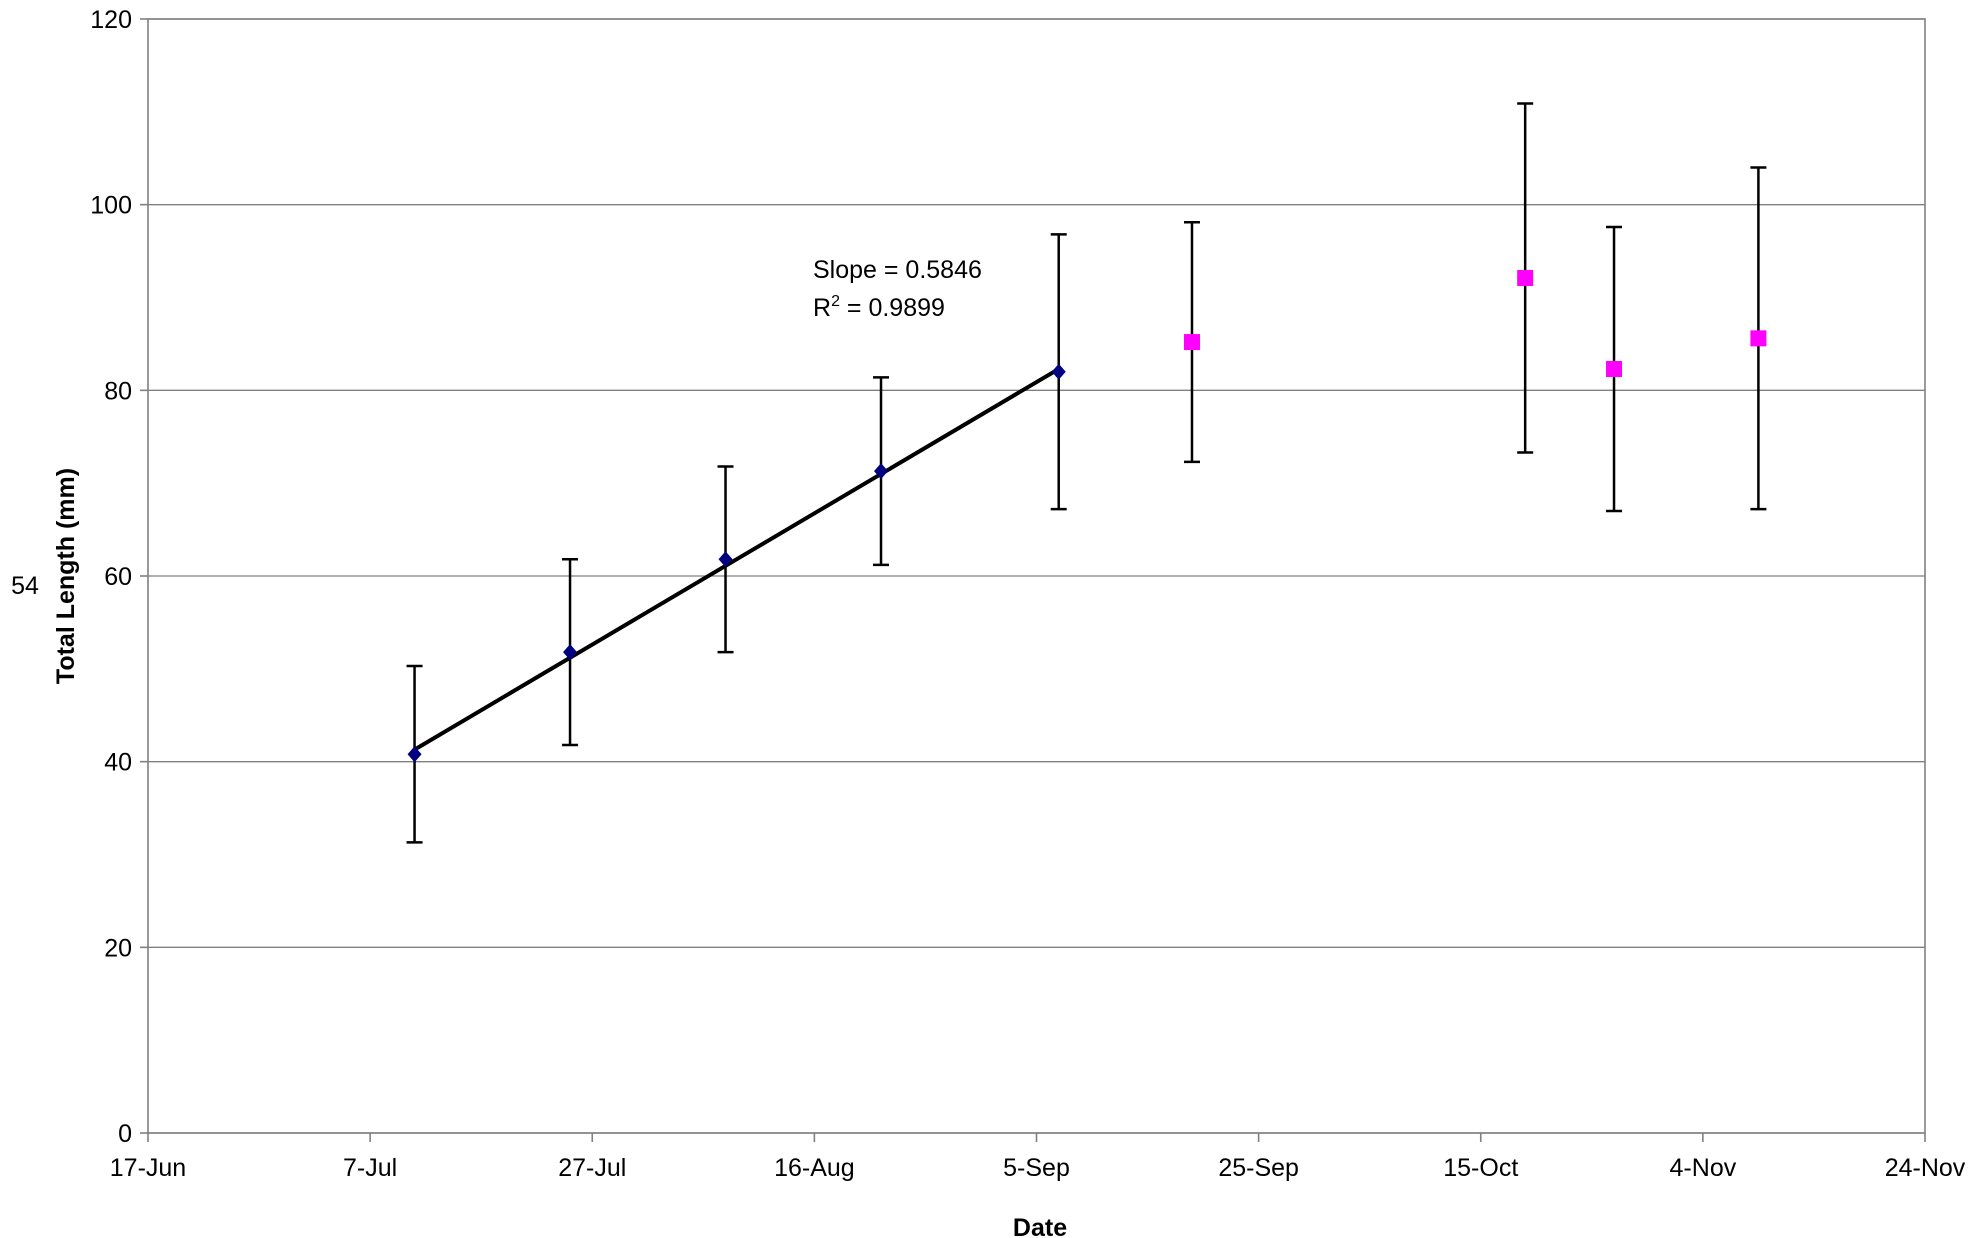  Describe the element at coordinates (118, 391) in the screenshot. I see `y-tick-label: 80` at that location.